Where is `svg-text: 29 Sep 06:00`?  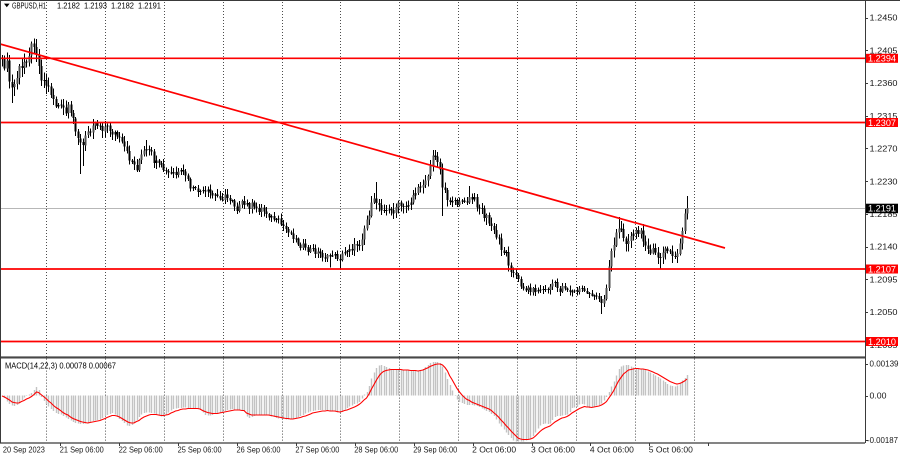 svg-text: 29 Sep 06:00 is located at coordinates (435, 449).